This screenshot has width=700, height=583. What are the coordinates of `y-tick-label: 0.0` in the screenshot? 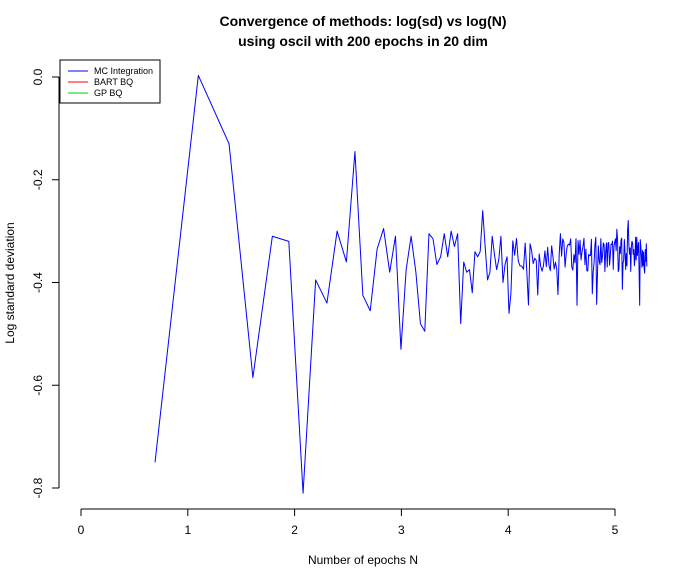 It's located at (38, 76).